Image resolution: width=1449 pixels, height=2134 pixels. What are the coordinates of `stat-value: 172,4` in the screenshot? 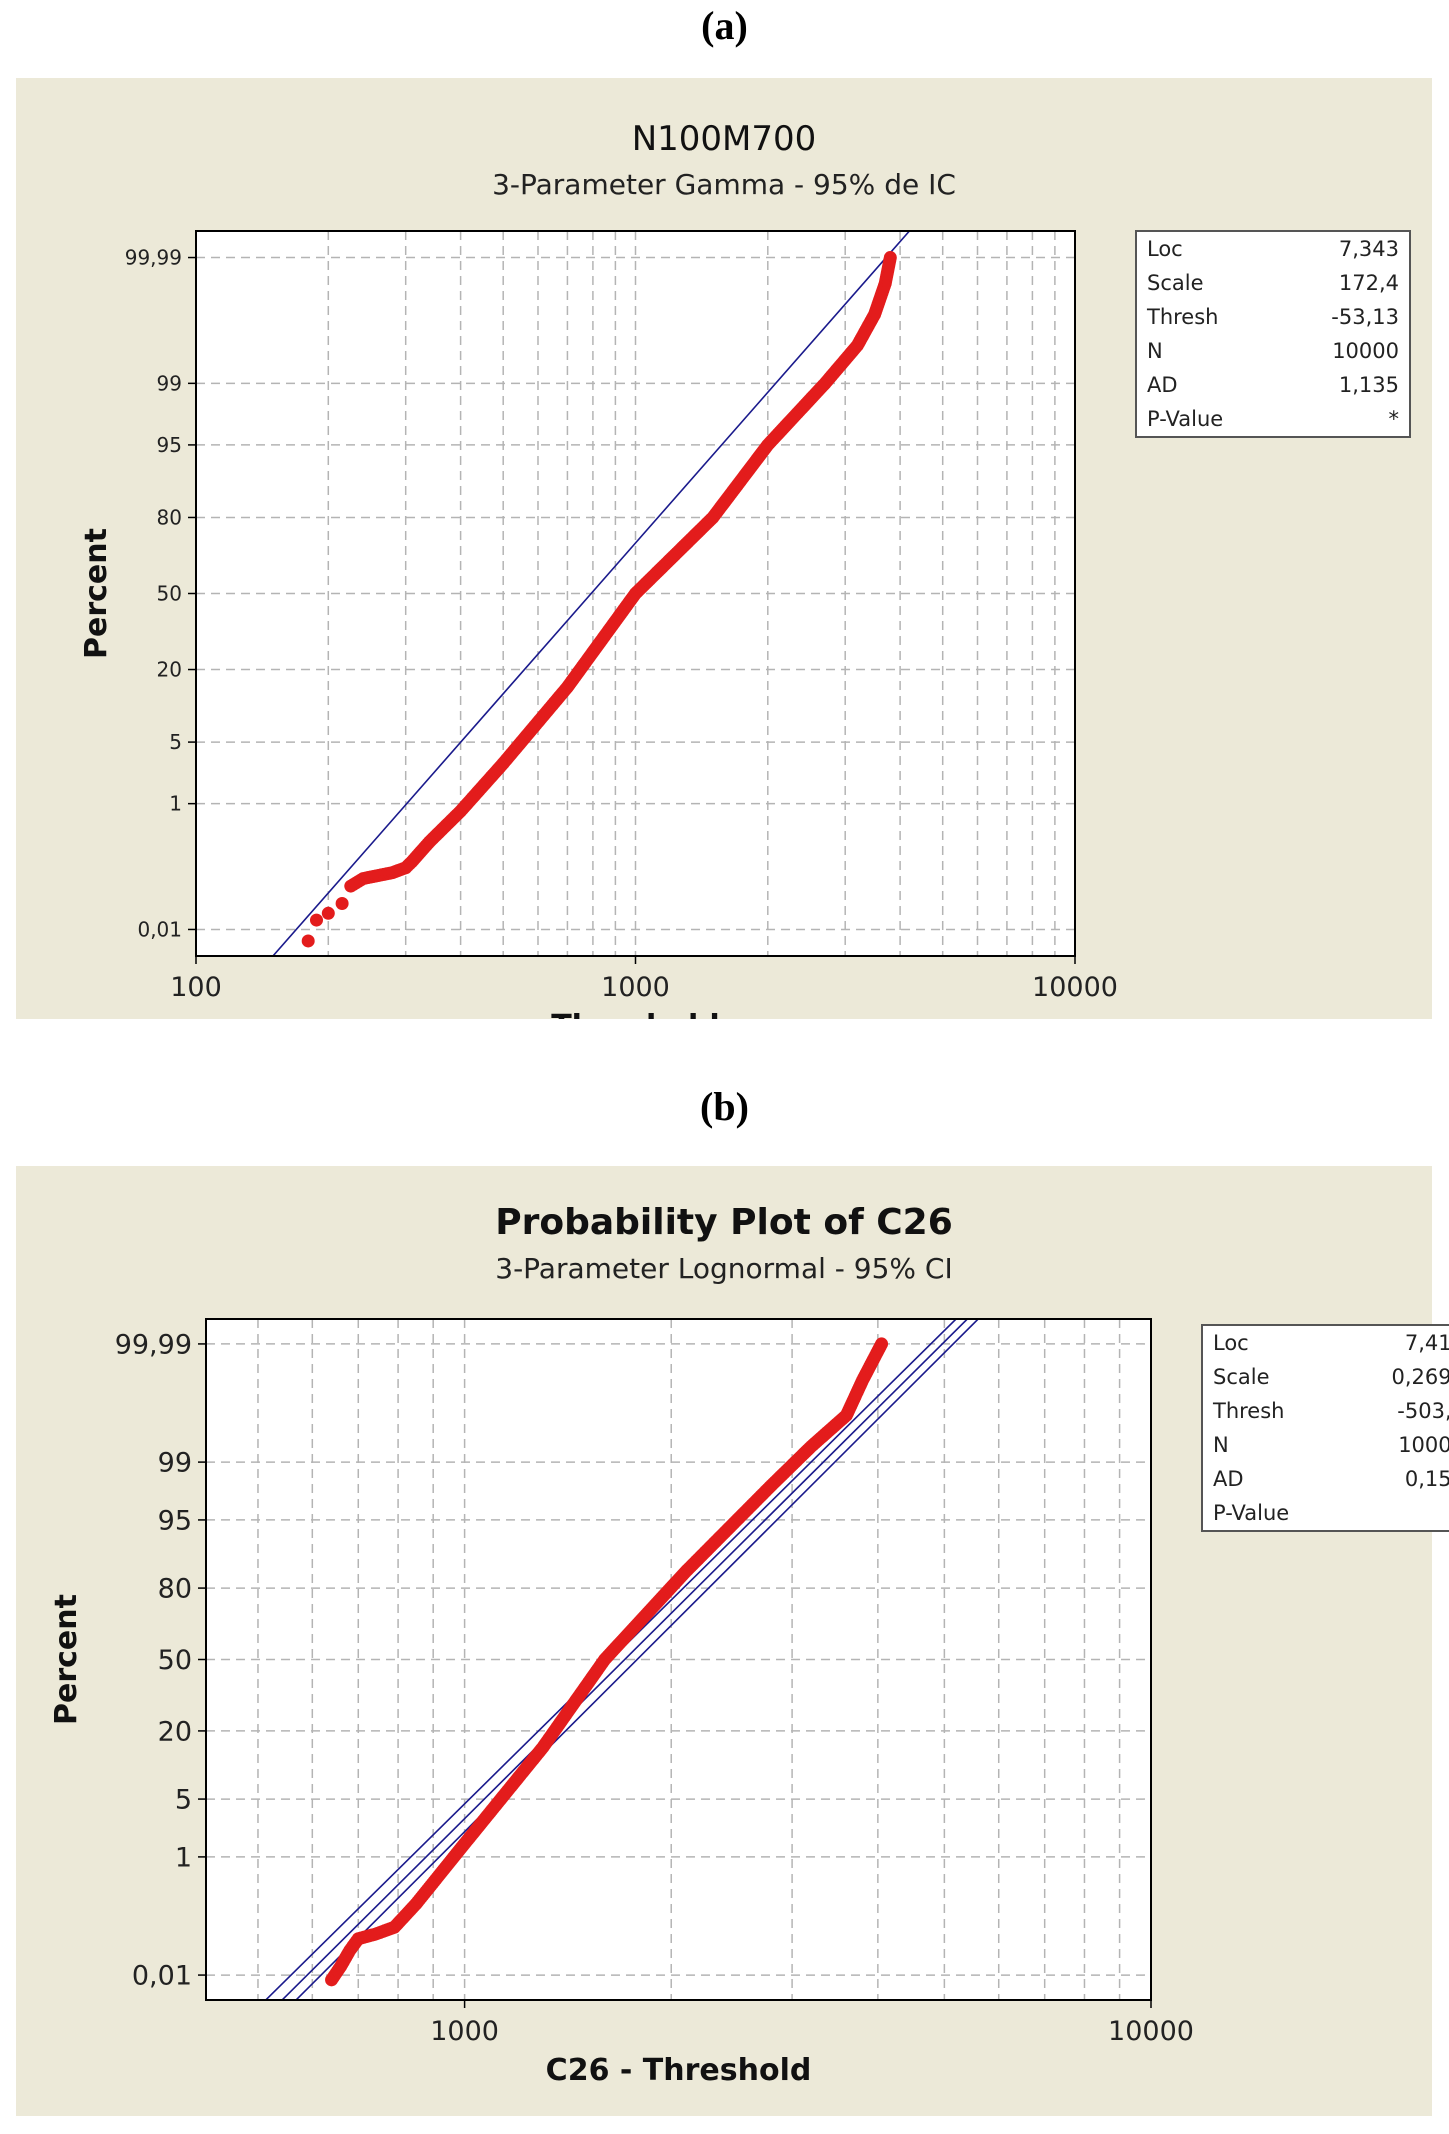 It's located at (1368, 283).